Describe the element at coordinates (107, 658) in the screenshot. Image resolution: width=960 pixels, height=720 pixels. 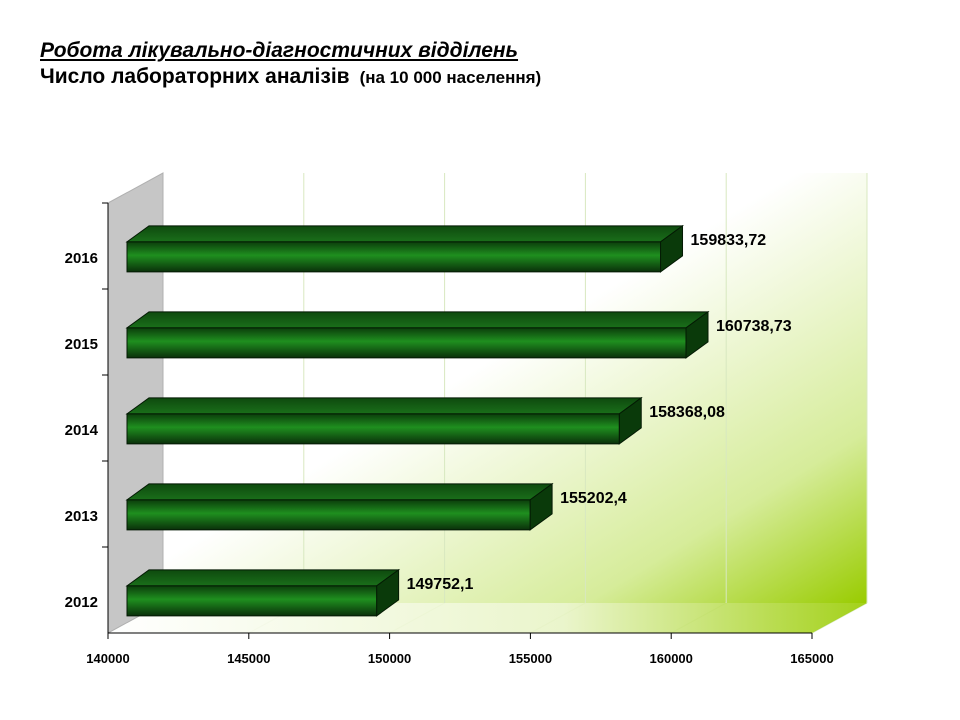
I see `x-tick-label: 140000` at that location.